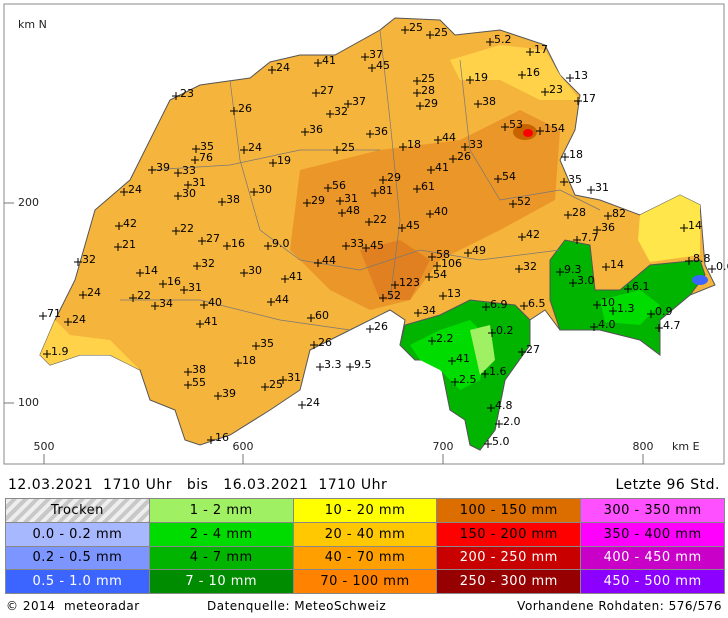 This screenshot has width=728, height=618. I want to click on station-value: 58, so click(443, 254).